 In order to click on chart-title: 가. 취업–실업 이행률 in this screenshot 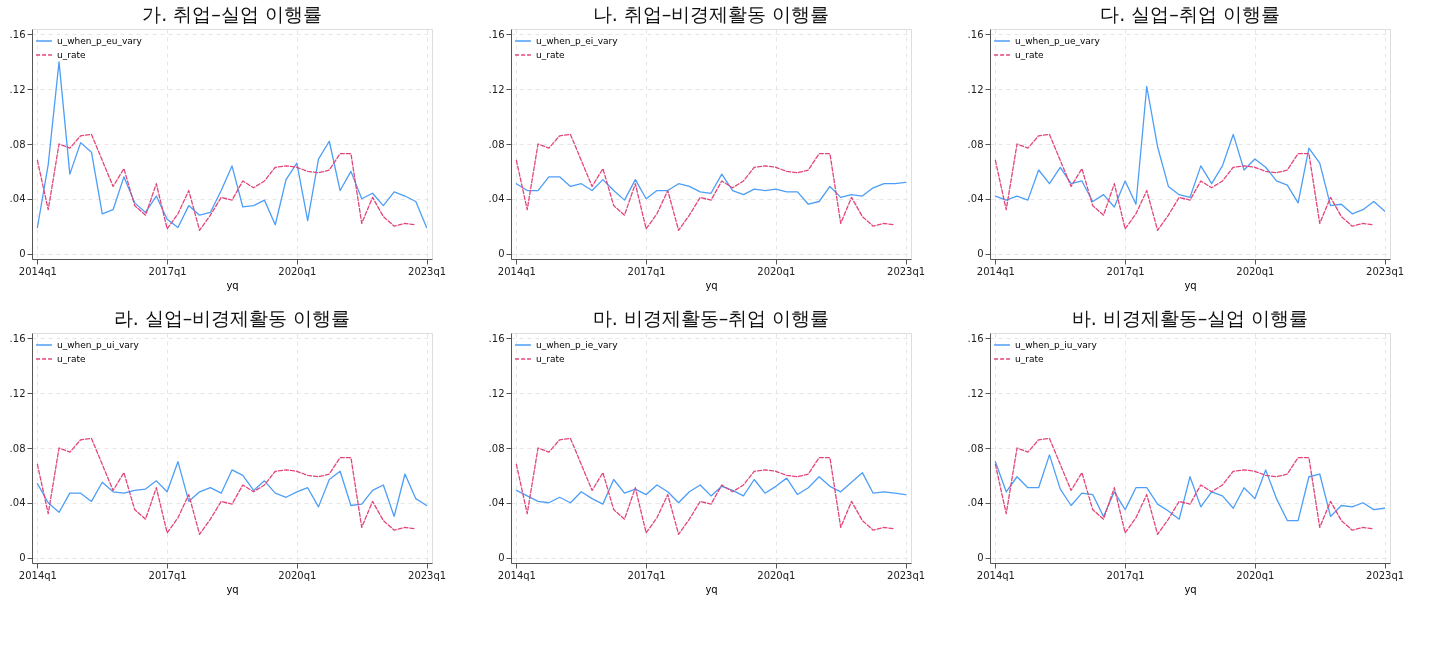, I will do `click(232, 14)`.